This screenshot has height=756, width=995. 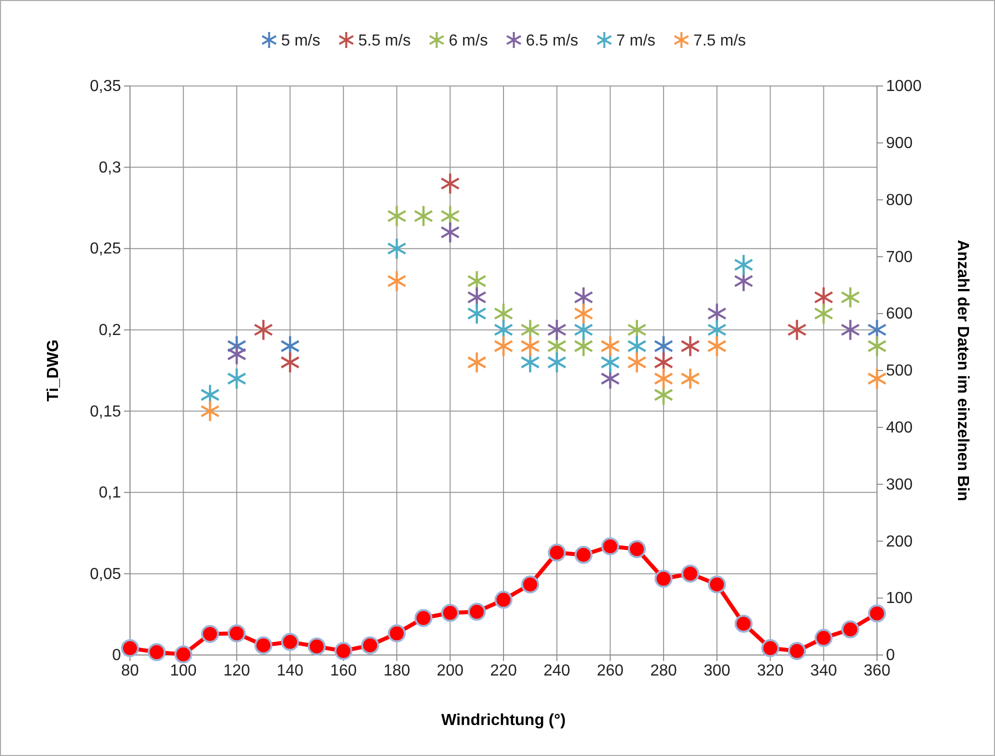 I want to click on legend-label: 7 m/s, so click(x=636, y=41).